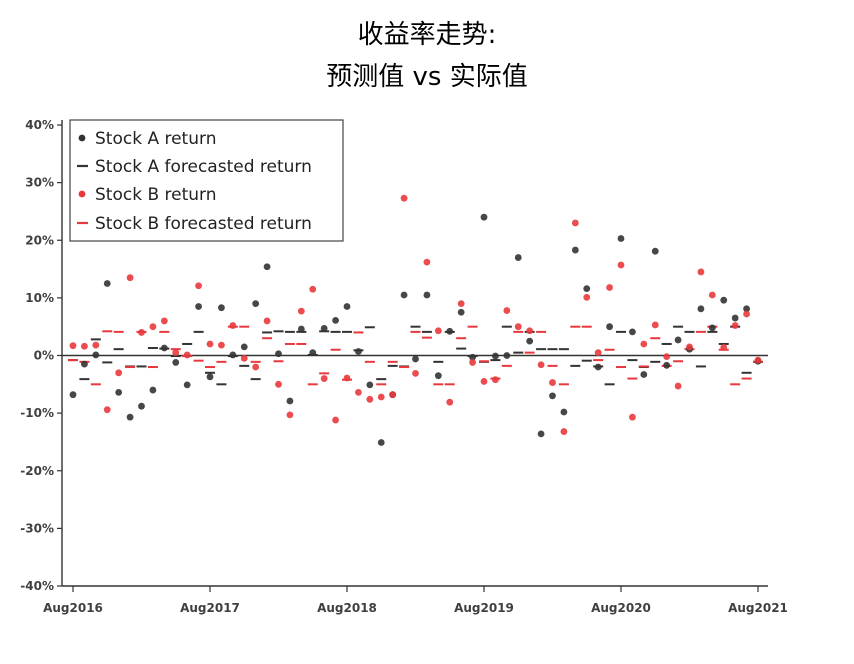 This screenshot has width=854, height=664. What do you see at coordinates (82, 194) in the screenshot?
I see `legend-marker-stock-b-return` at bounding box center [82, 194].